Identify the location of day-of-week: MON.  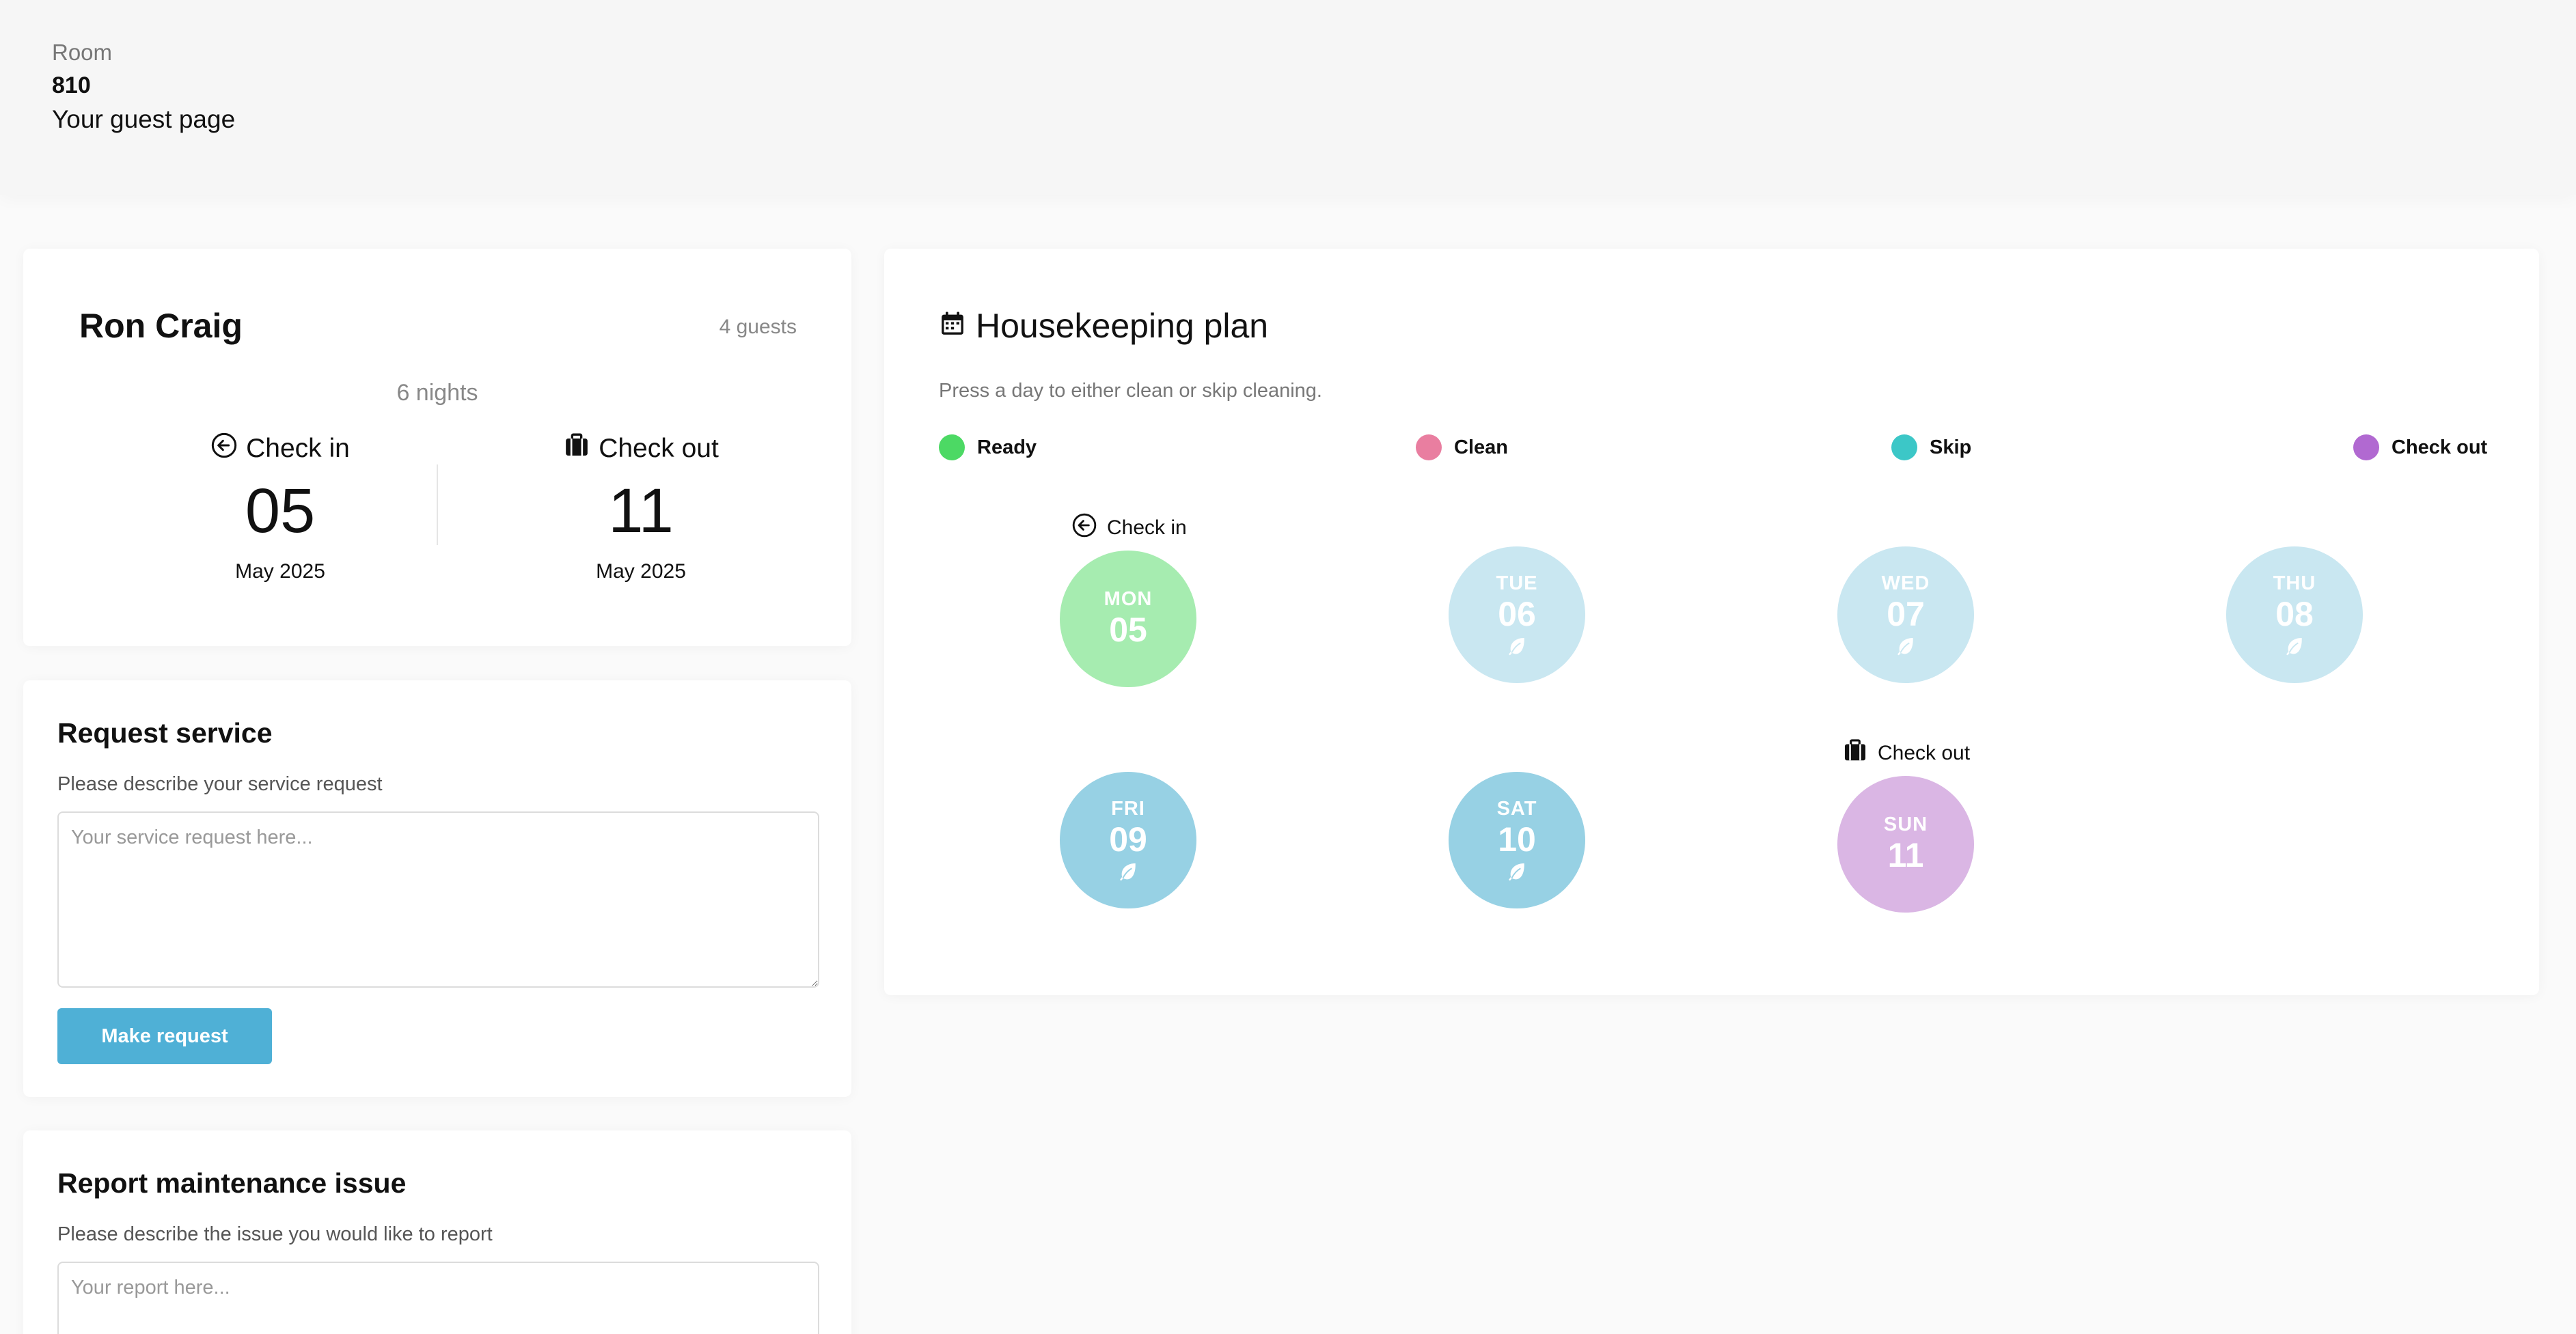
(1128, 598).